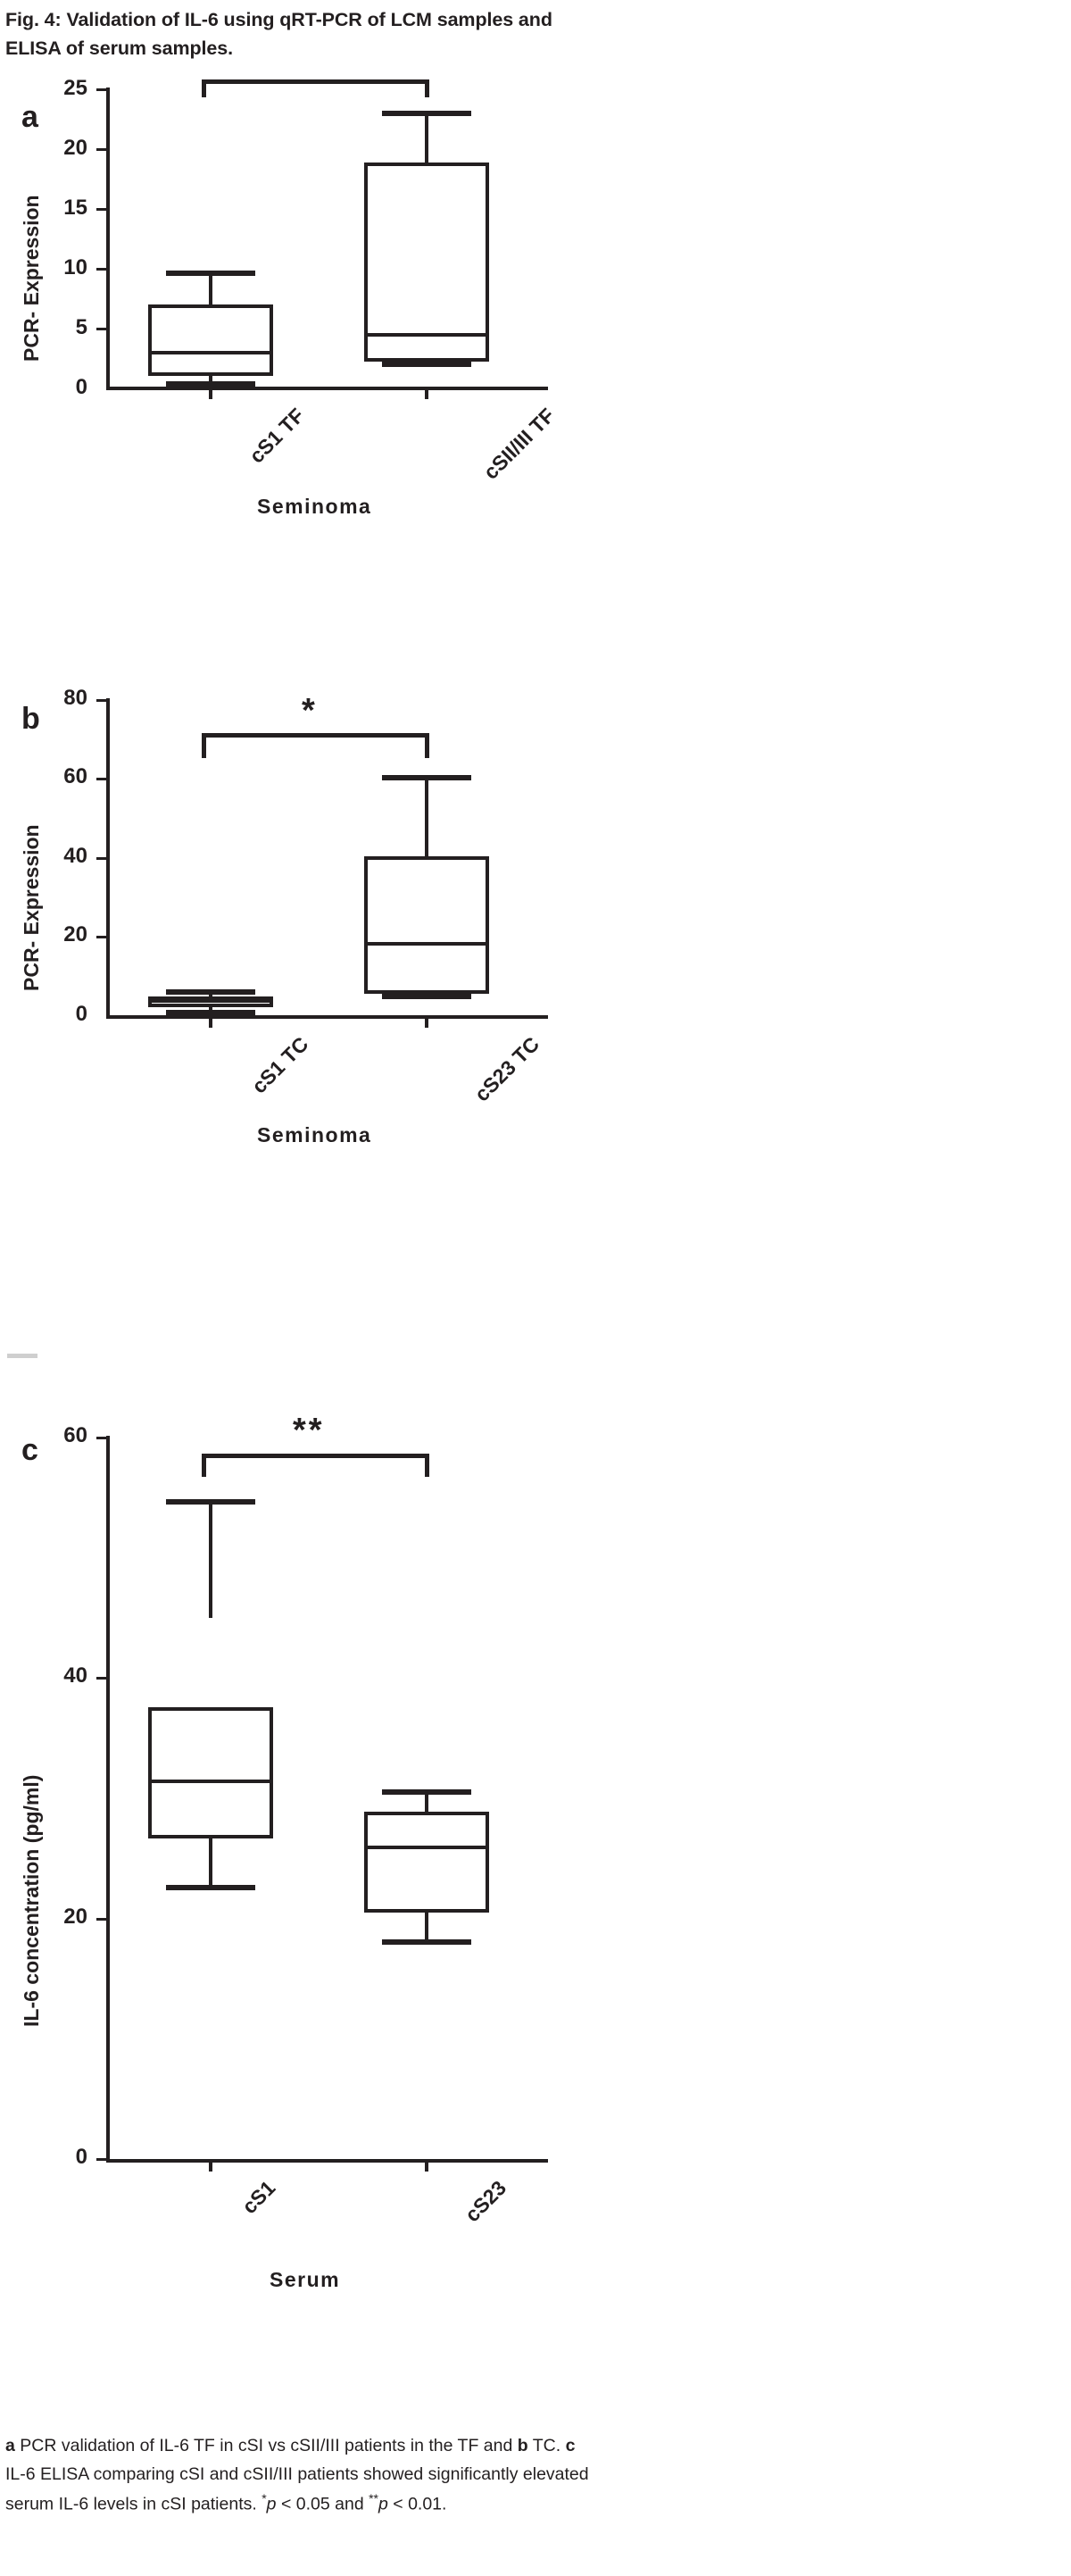  What do you see at coordinates (310, 710) in the screenshot?
I see `panel-b-significance-label: *` at bounding box center [310, 710].